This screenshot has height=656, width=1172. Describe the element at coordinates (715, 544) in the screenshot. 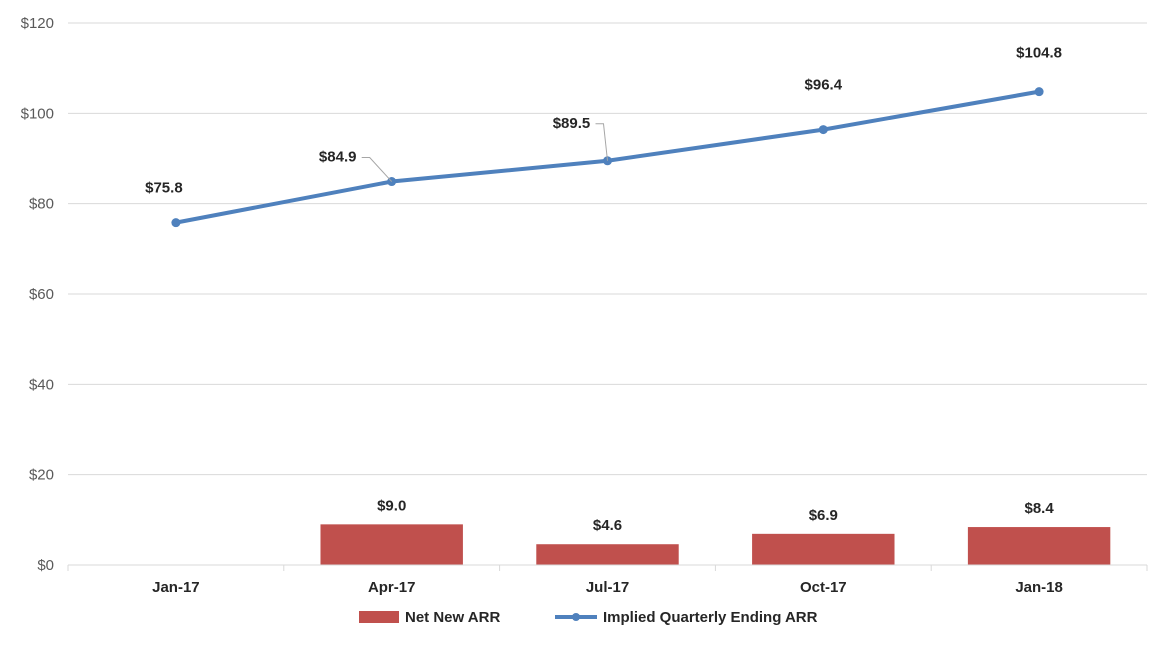

I see `bar-series` at that location.